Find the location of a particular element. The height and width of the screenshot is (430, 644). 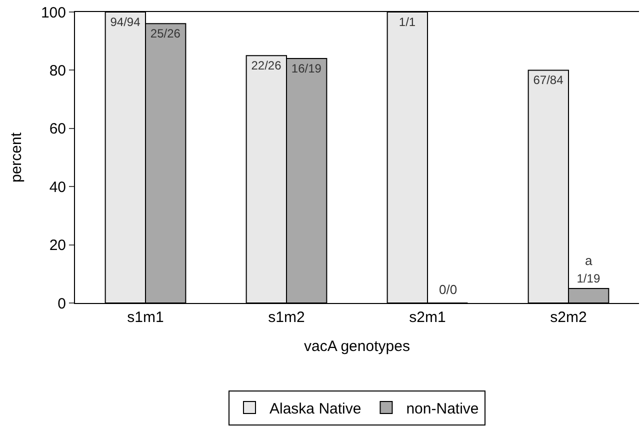

y-tick-label: 0 is located at coordinates (62, 303).